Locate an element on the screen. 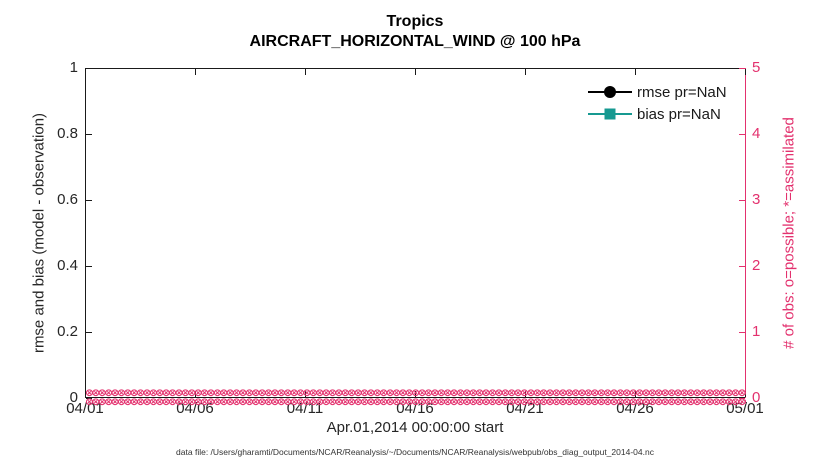  bias-square-marker-icon is located at coordinates (610, 114).